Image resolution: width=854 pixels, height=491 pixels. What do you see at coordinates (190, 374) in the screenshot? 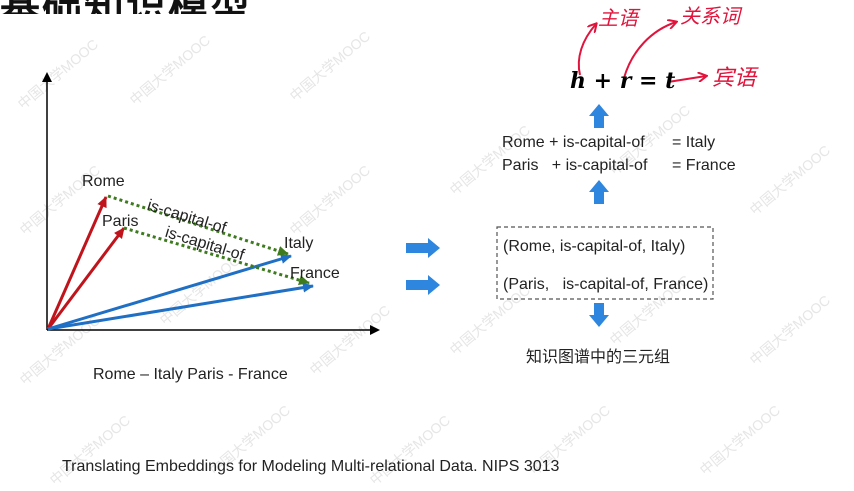
I see `plot-caption: Rome – Italy Paris - France` at bounding box center [190, 374].